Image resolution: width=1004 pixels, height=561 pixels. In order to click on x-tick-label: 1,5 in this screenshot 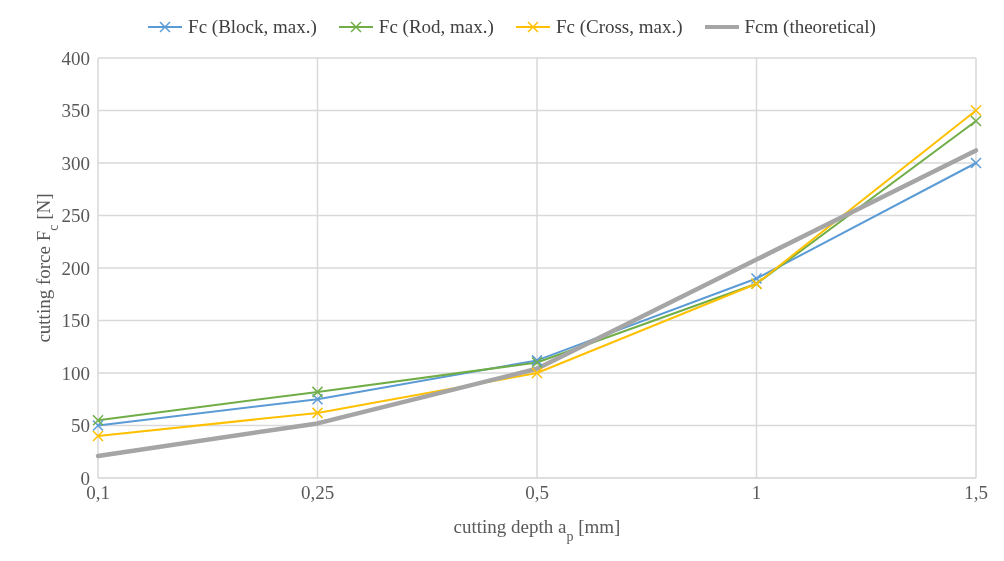, I will do `click(976, 493)`.